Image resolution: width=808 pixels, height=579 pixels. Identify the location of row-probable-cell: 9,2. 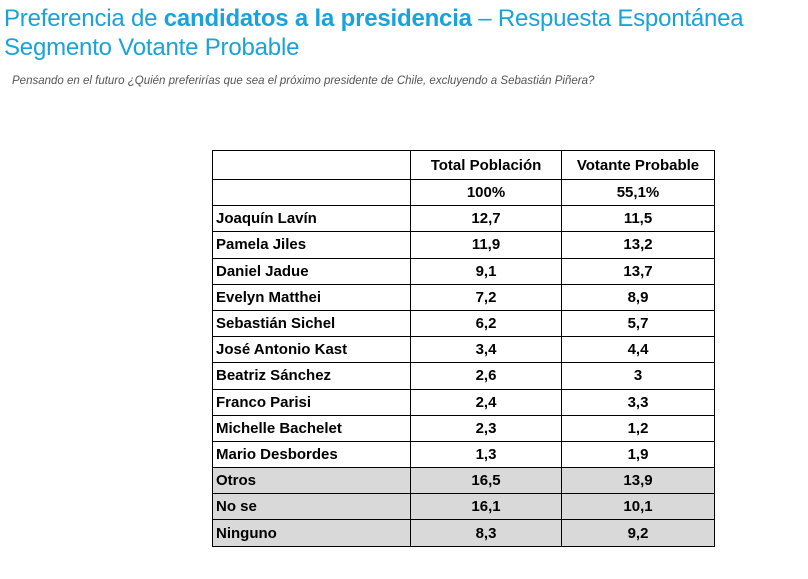
(638, 533).